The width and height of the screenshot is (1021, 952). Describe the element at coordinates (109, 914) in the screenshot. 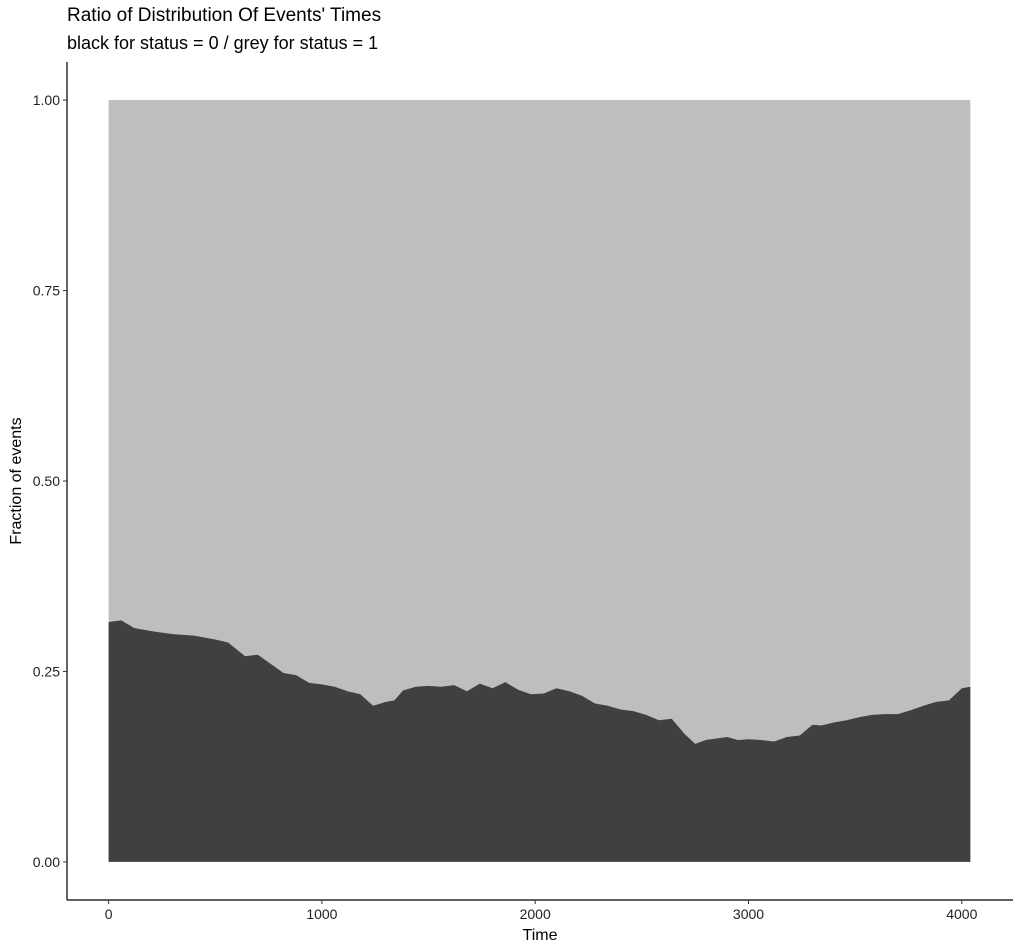

I see `x-tick-label: 0` at that location.